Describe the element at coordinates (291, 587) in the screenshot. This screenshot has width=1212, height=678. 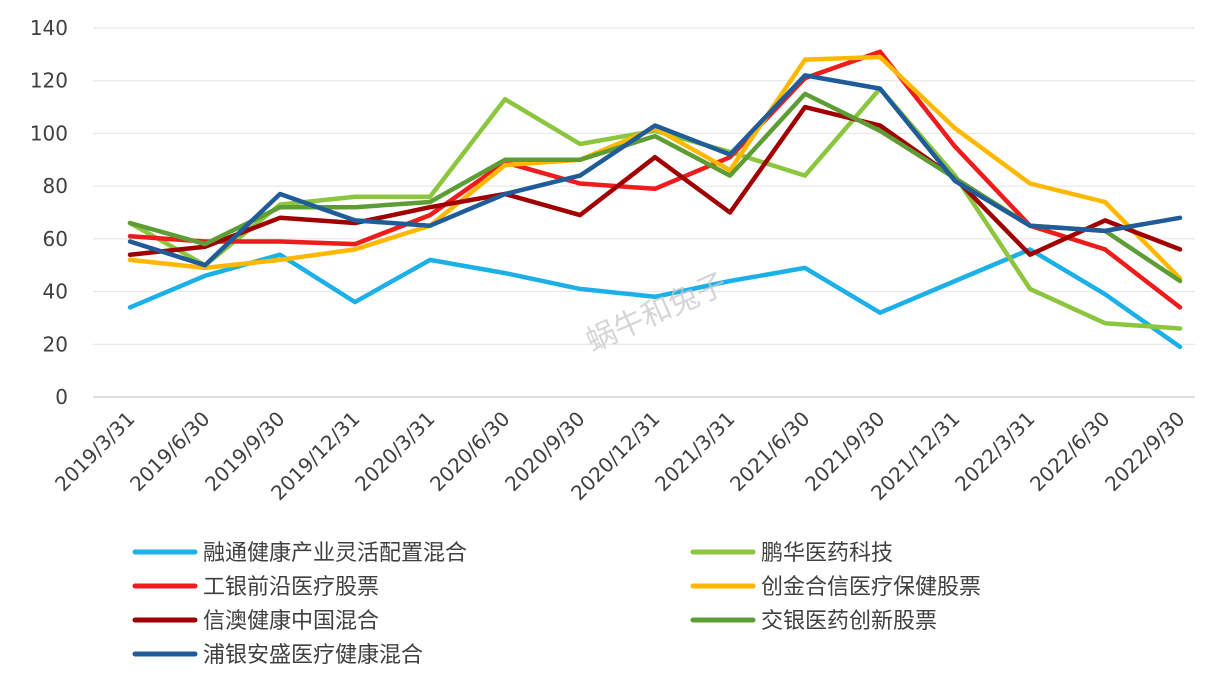
I see `legend-label: 工银前沿医疗股票` at that location.